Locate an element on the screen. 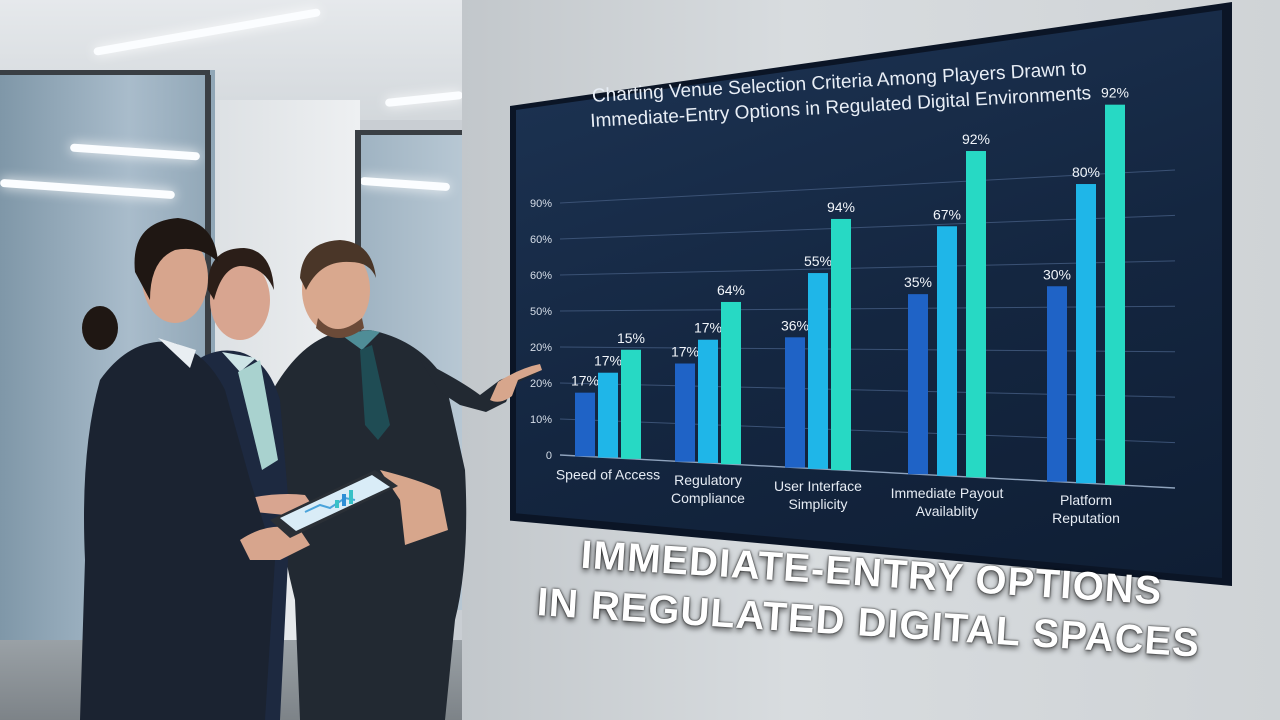 The width and height of the screenshot is (1280, 720). bar-value-label: 80% is located at coordinates (1086, 172).